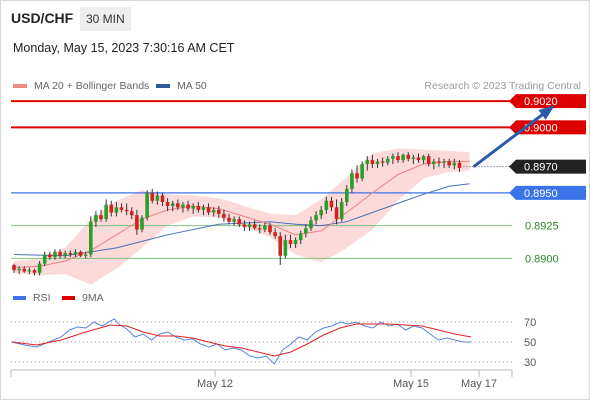 The width and height of the screenshot is (590, 400). What do you see at coordinates (241, 340) in the screenshot?
I see `rsi-ma9-line` at bounding box center [241, 340].